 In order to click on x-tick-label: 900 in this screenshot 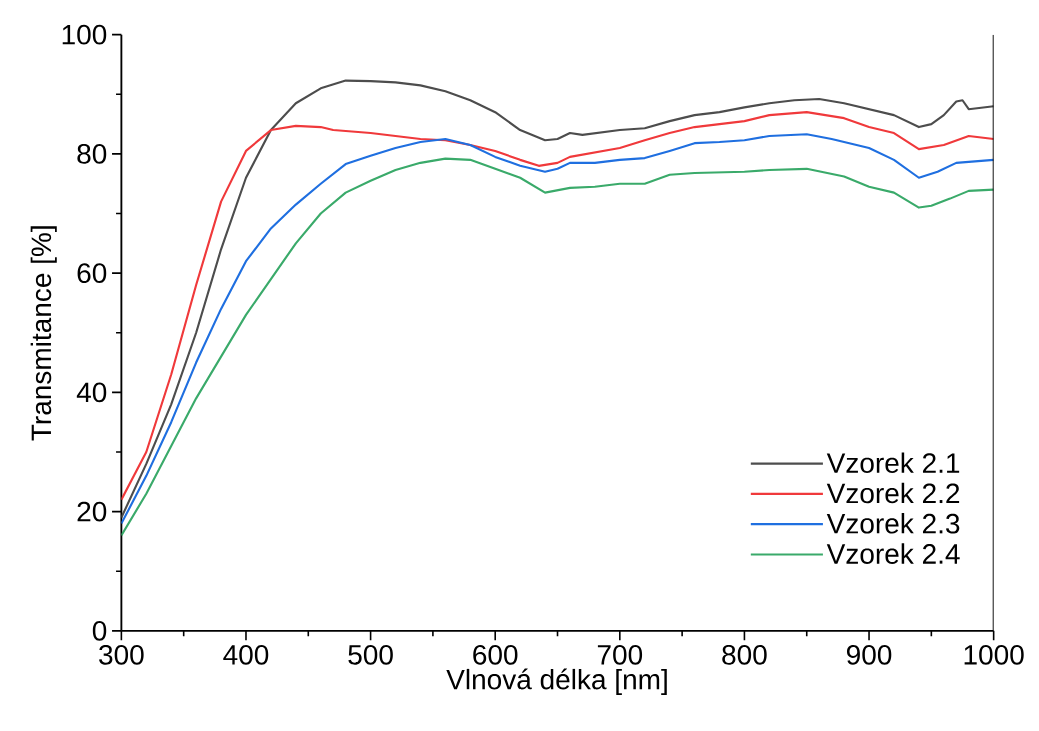, I will do `click(869, 654)`.